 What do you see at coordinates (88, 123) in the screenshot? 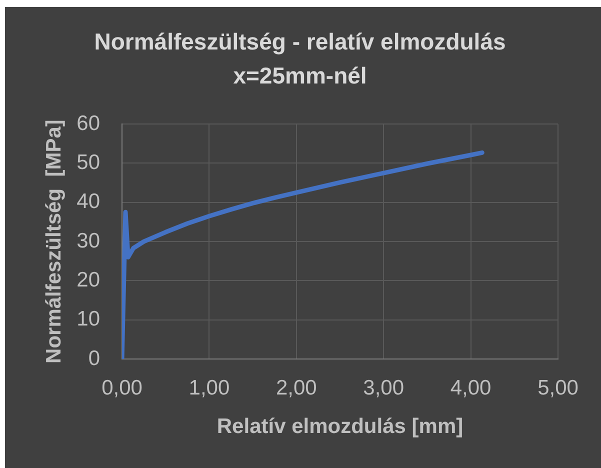
I see `y-tick-label: 60` at bounding box center [88, 123].